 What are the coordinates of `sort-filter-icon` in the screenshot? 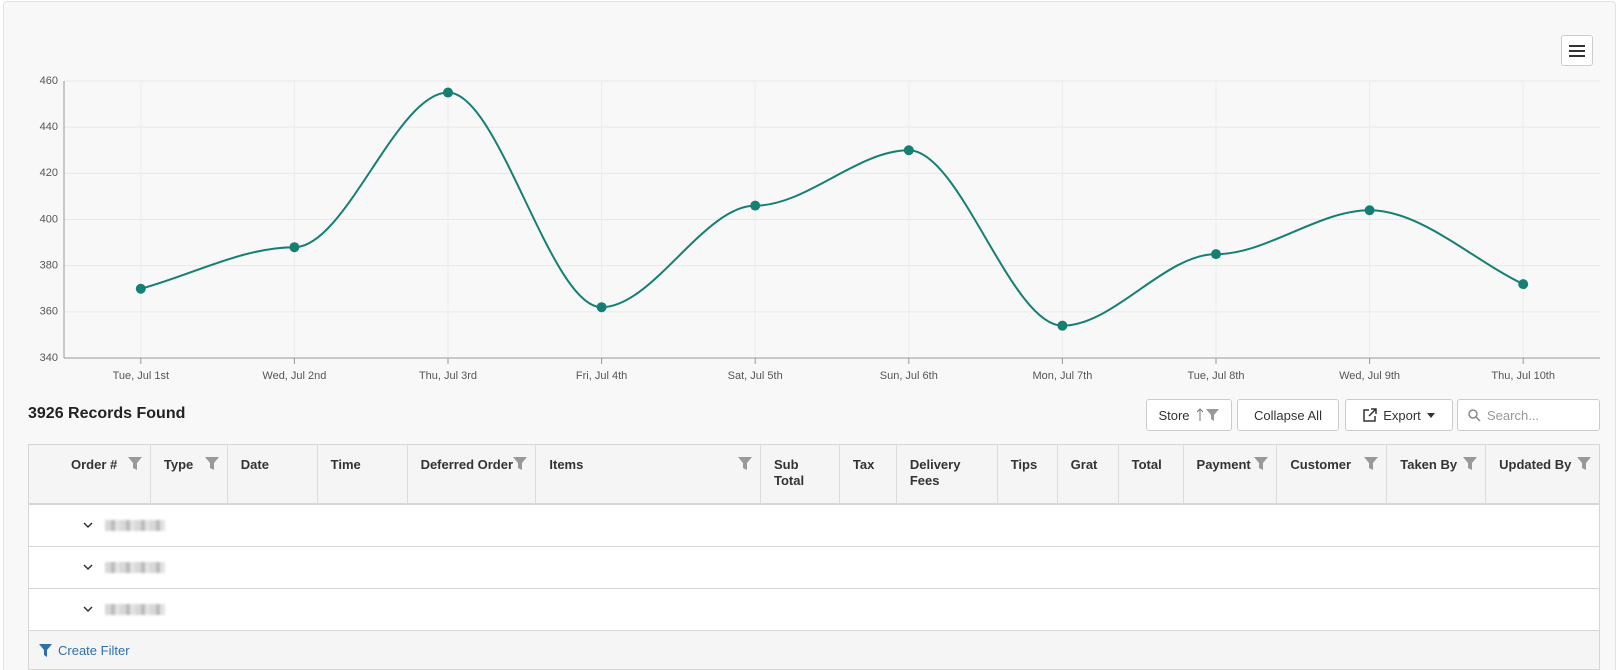 It's located at (1207, 414).